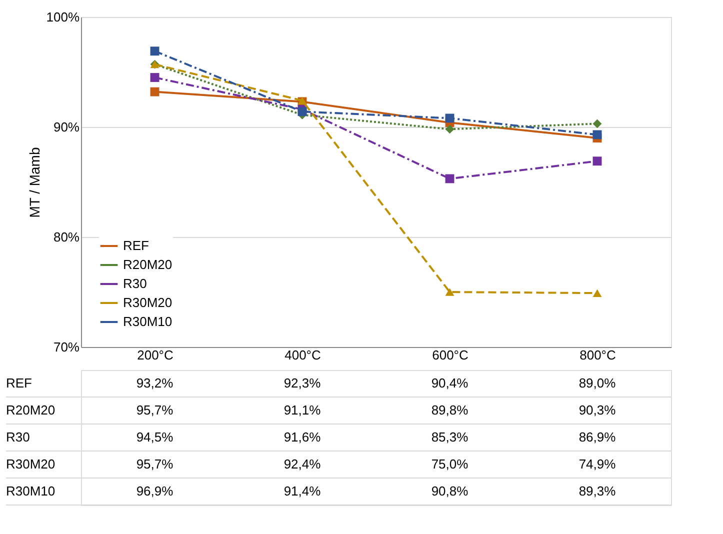  Describe the element at coordinates (155, 383) in the screenshot. I see `data-label: 93,2%` at that location.